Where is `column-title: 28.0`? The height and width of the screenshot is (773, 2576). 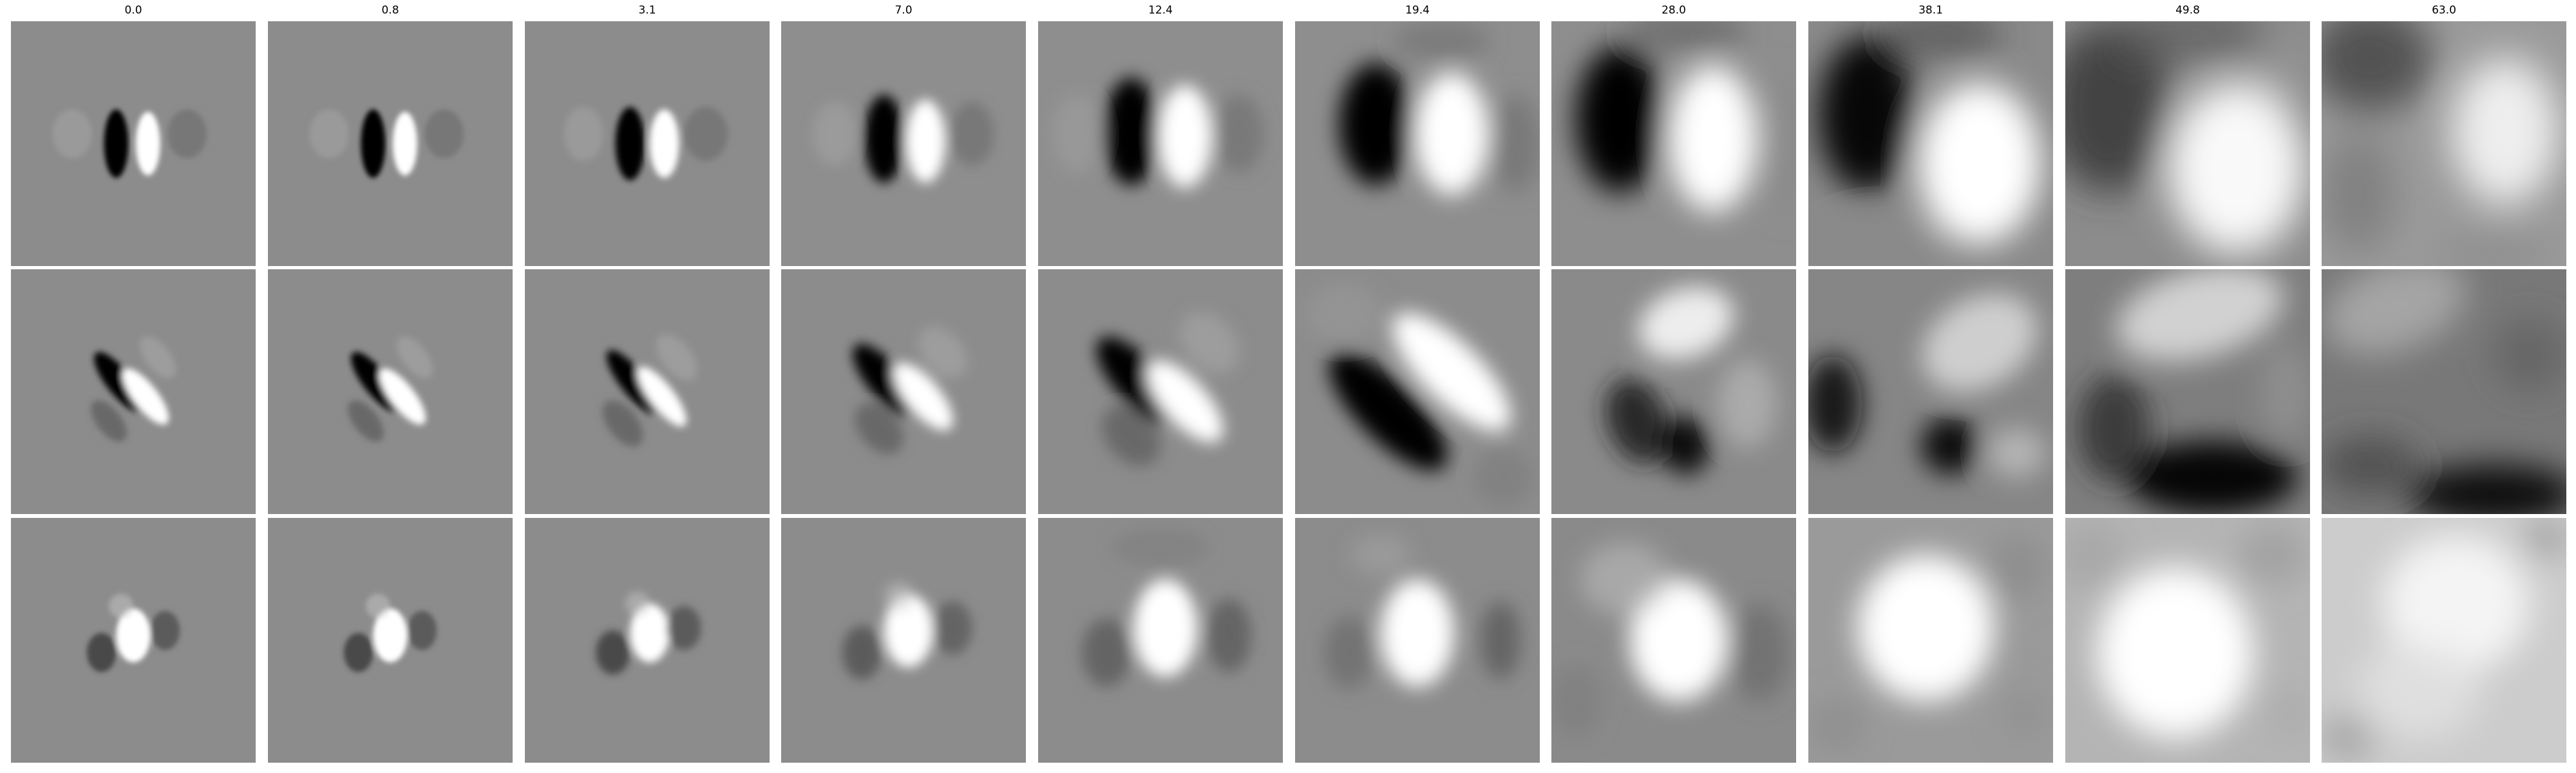
column-title: 28.0 is located at coordinates (1674, 10).